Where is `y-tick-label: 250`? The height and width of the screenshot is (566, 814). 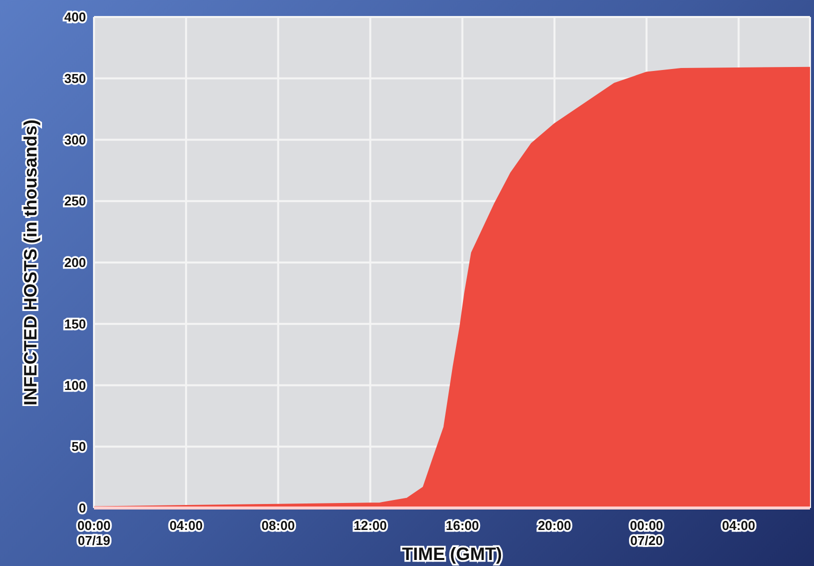 y-tick-label: 250 is located at coordinates (75, 201).